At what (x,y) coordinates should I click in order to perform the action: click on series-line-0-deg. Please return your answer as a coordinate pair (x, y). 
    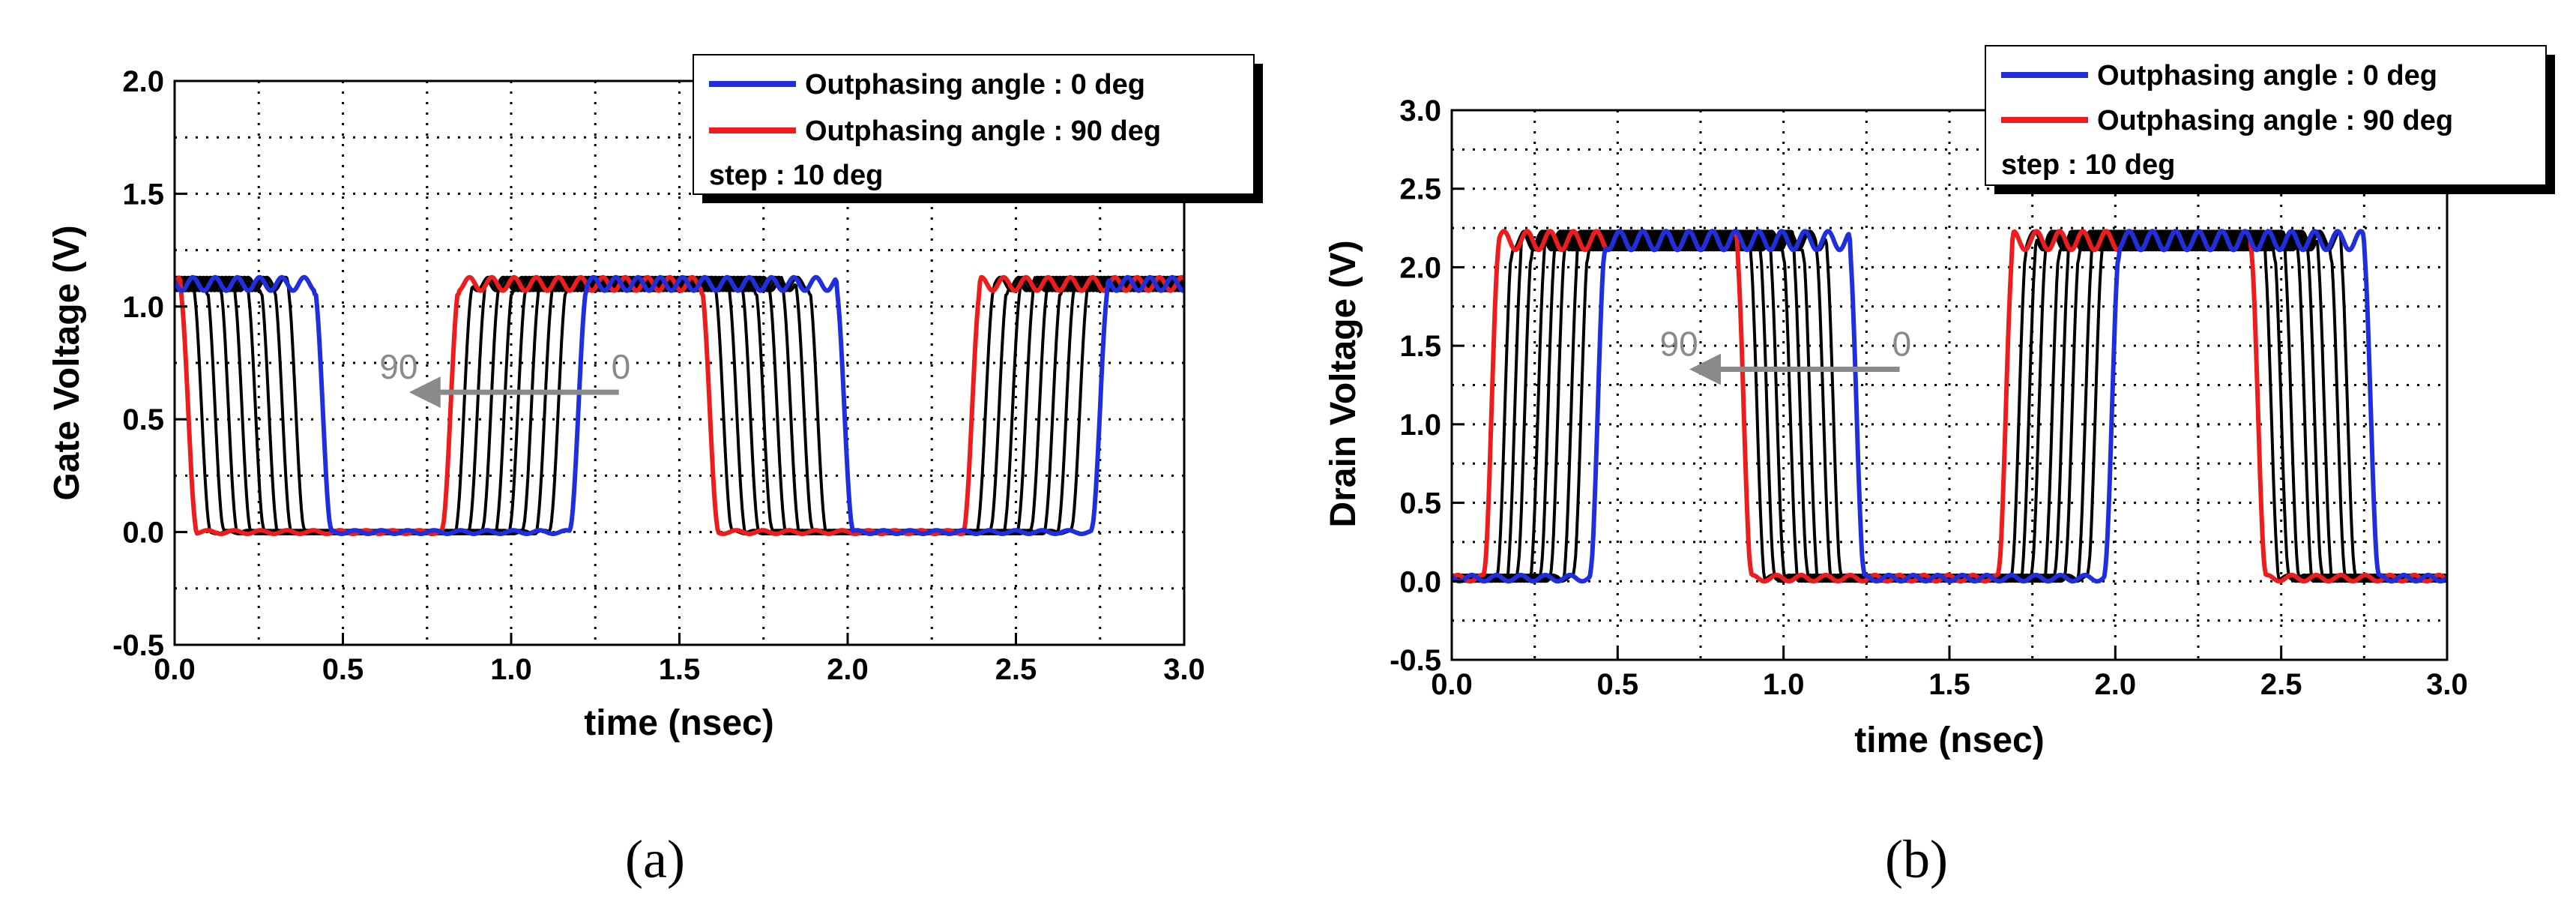
    Looking at the image, I should click on (680, 405).